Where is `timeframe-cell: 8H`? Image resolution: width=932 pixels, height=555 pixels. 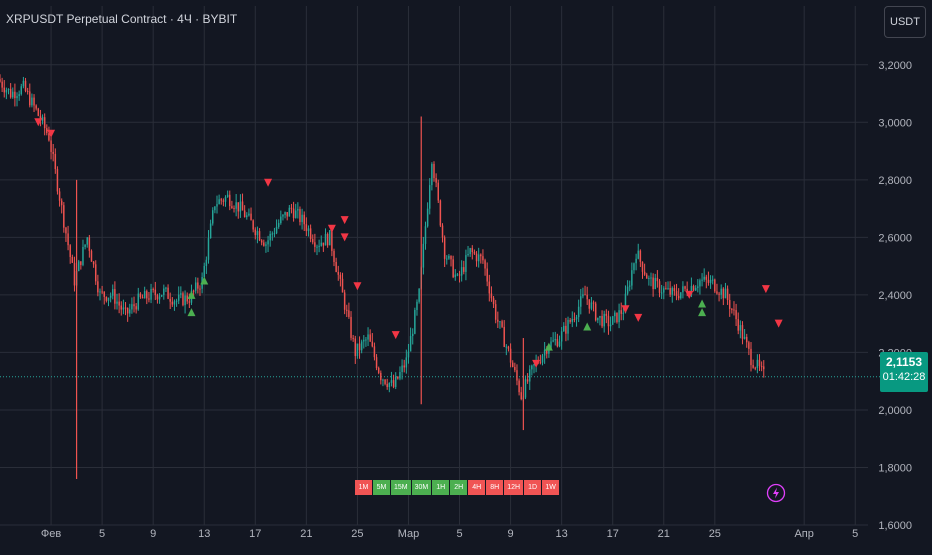
timeframe-cell: 8H is located at coordinates (495, 487).